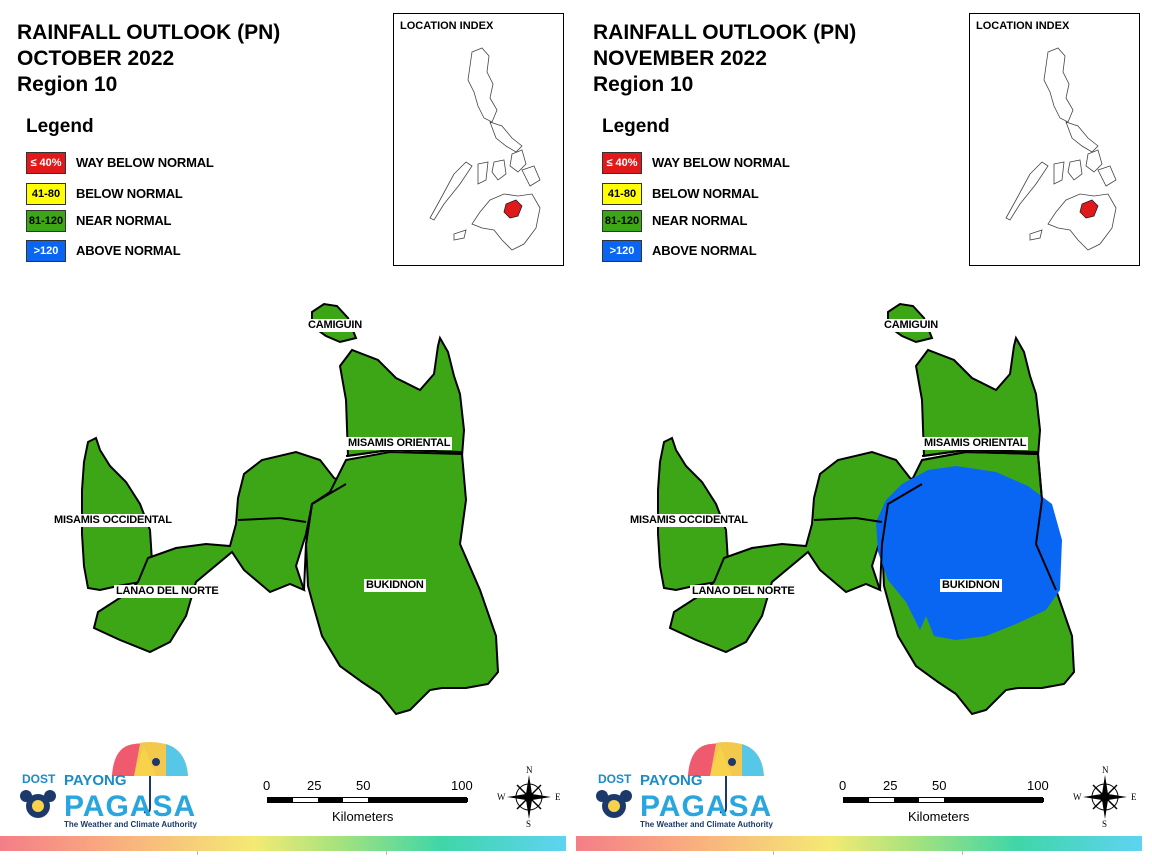 The width and height of the screenshot is (1152, 864). Describe the element at coordinates (96, 58) in the screenshot. I see `title-line-2: OCTOBER 2022` at that location.